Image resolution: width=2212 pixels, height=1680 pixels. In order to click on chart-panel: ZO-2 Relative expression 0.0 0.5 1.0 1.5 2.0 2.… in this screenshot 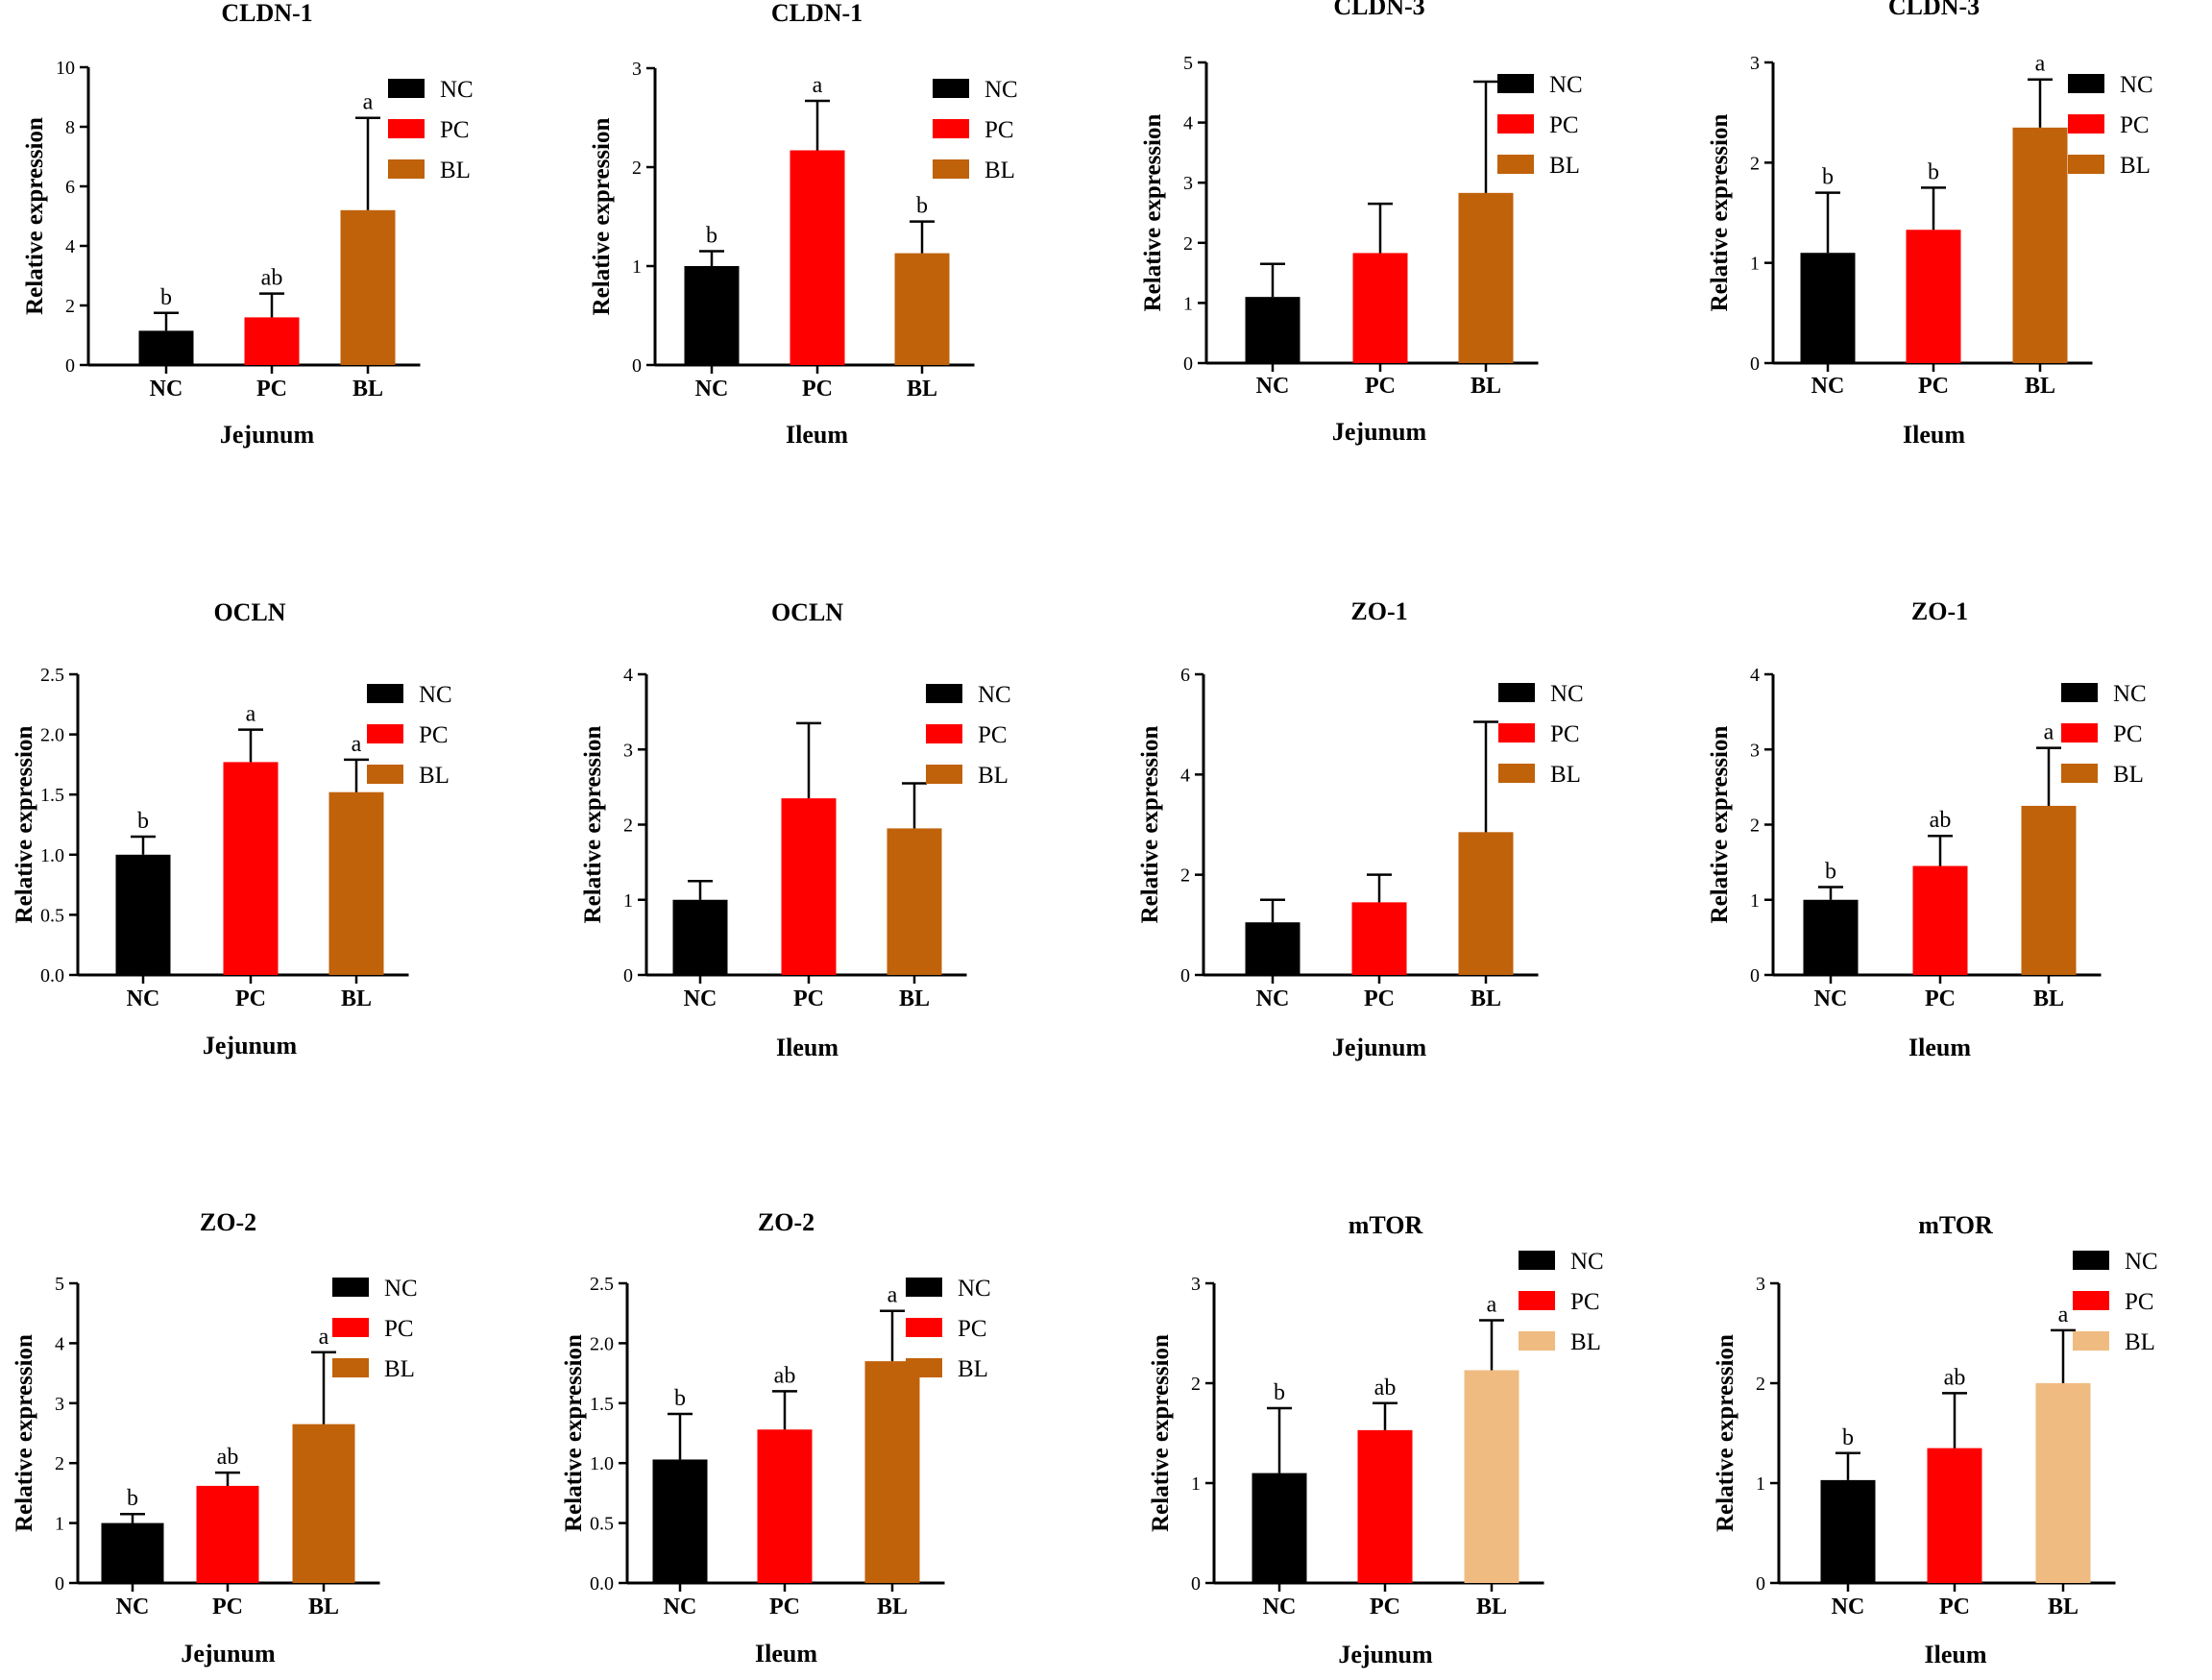, I will do `click(776, 1438)`.